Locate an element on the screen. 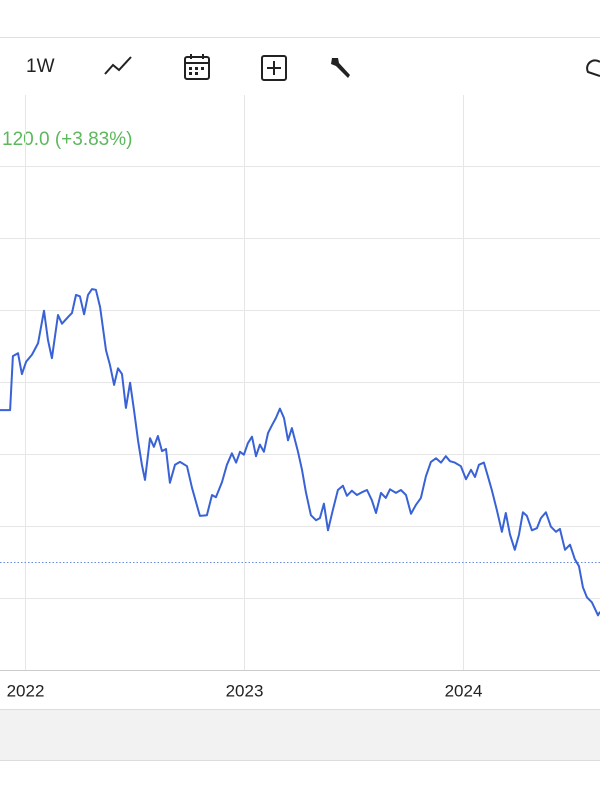 The width and height of the screenshot is (600, 800). compare-button is located at coordinates (274, 67).